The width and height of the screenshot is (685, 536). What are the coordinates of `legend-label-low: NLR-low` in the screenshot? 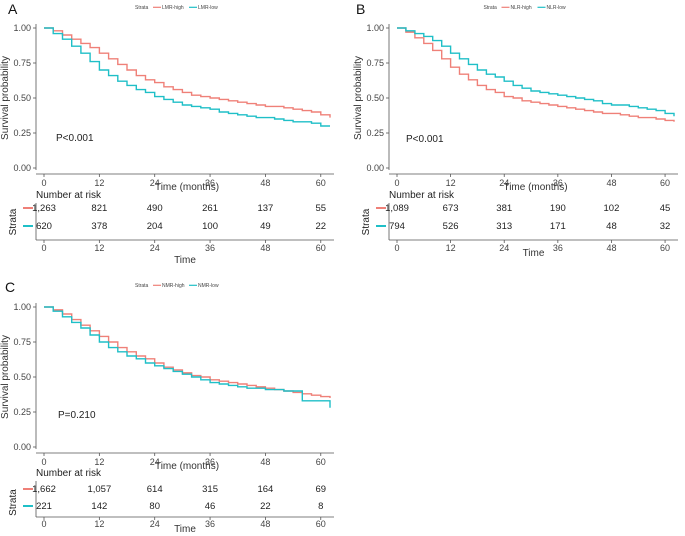 It's located at (557, 8).